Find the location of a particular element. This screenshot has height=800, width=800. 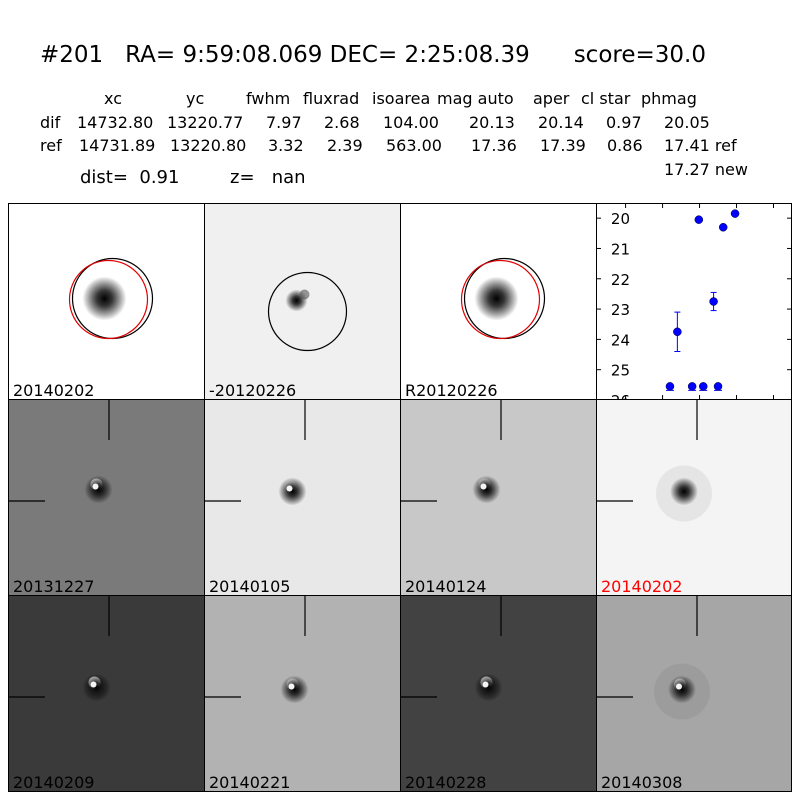

y-tick-label: 23 is located at coordinates (620, 310).